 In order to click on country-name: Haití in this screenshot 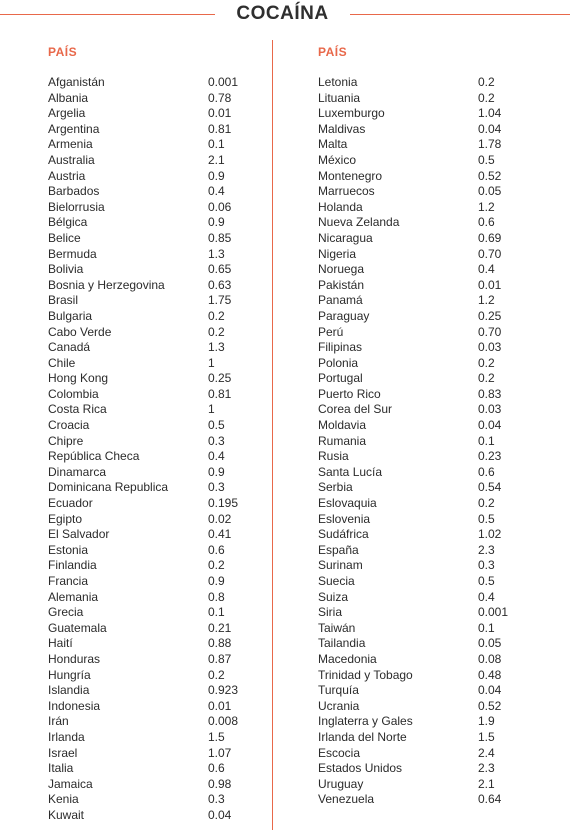, I will do `click(60, 643)`.